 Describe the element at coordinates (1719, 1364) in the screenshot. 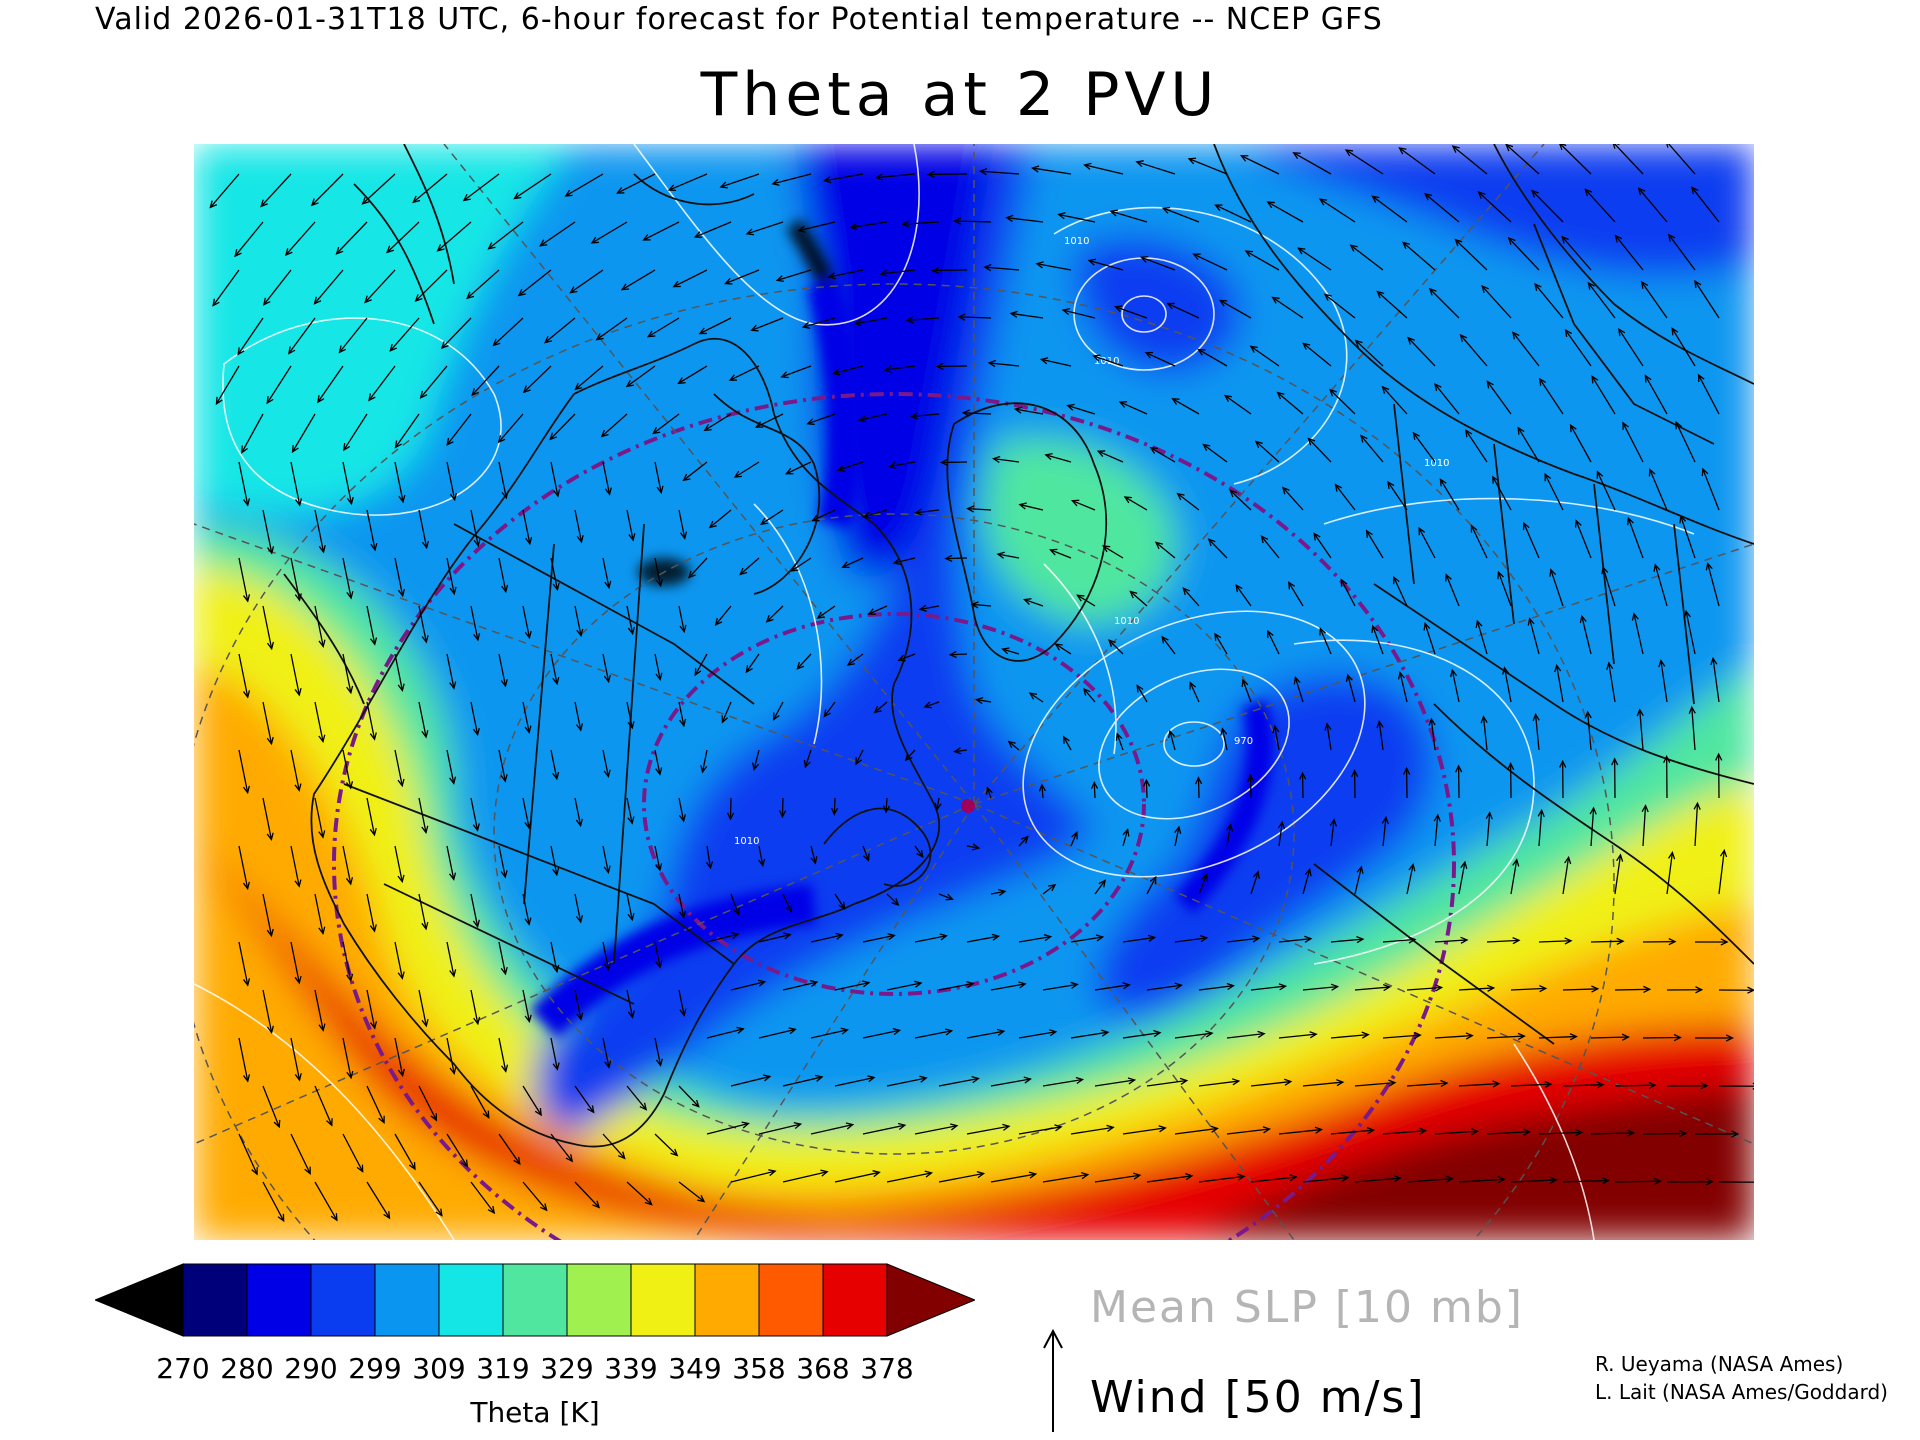

I see `credit-line-1: R. Ueyama (NASA Ames)` at that location.